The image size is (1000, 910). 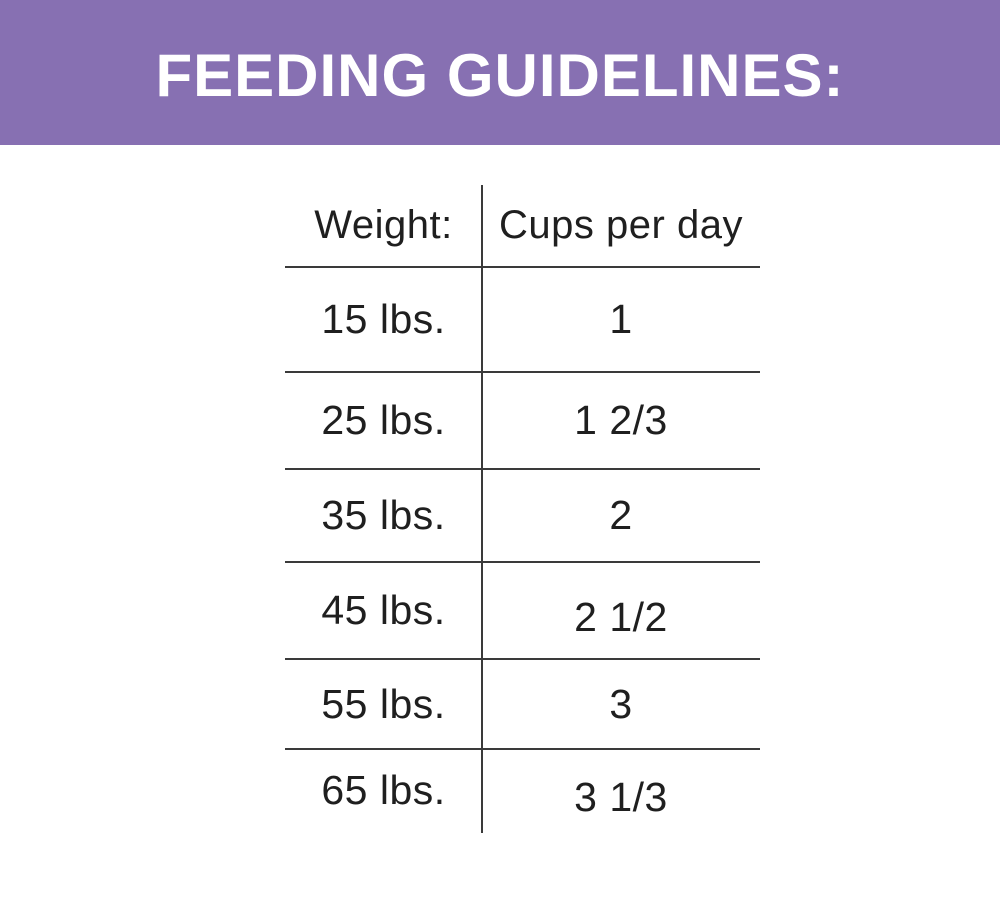 I want to click on cups-cell: 2 1/2, so click(x=621, y=617).